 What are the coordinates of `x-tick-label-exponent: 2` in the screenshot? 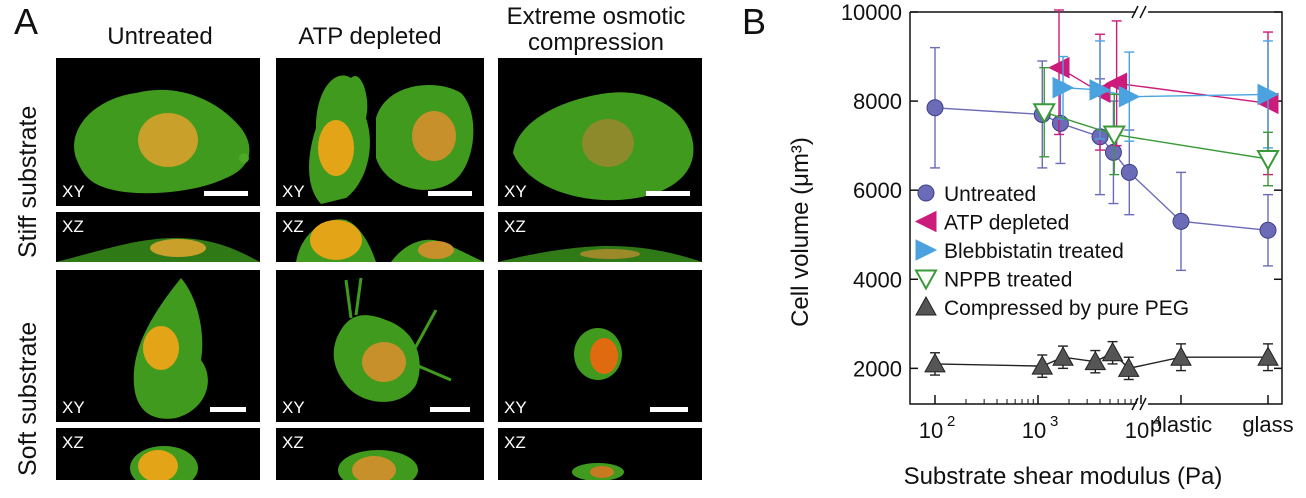 It's located at (951, 421).